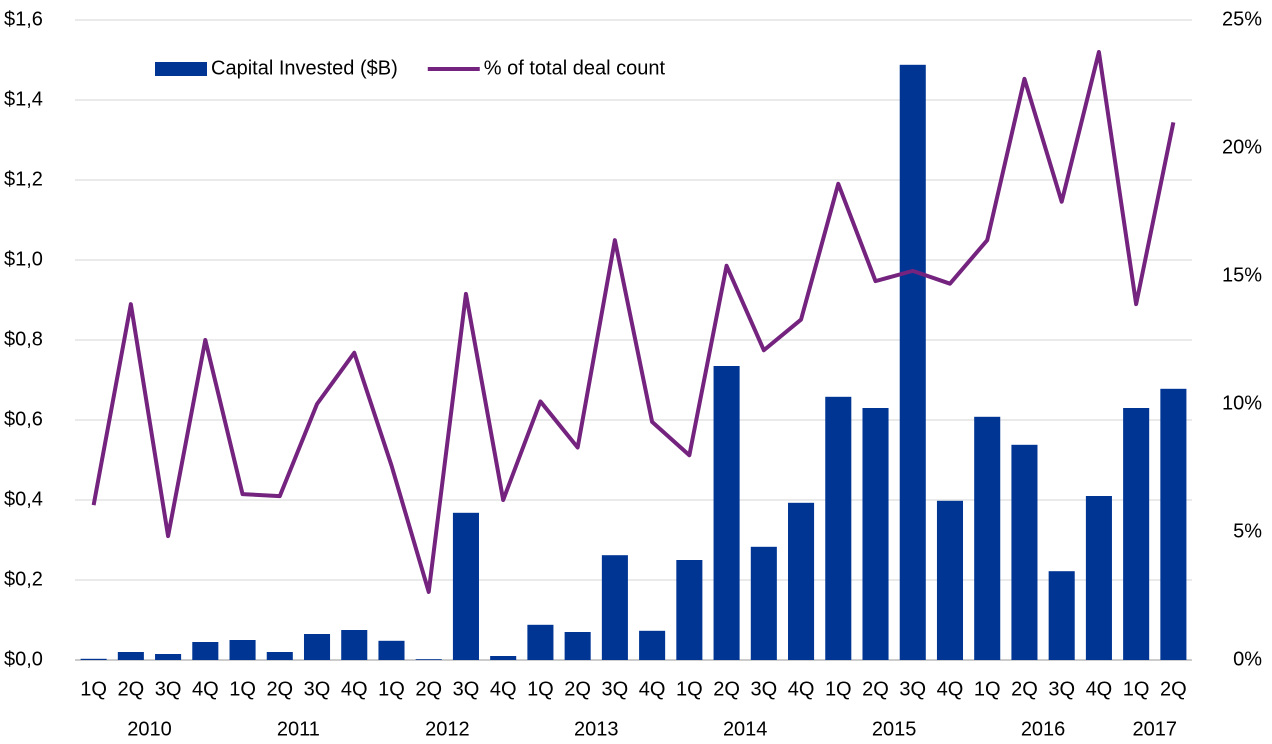 This screenshot has width=1272, height=744. What do you see at coordinates (596, 729) in the screenshot?
I see `year-label: 2013` at bounding box center [596, 729].